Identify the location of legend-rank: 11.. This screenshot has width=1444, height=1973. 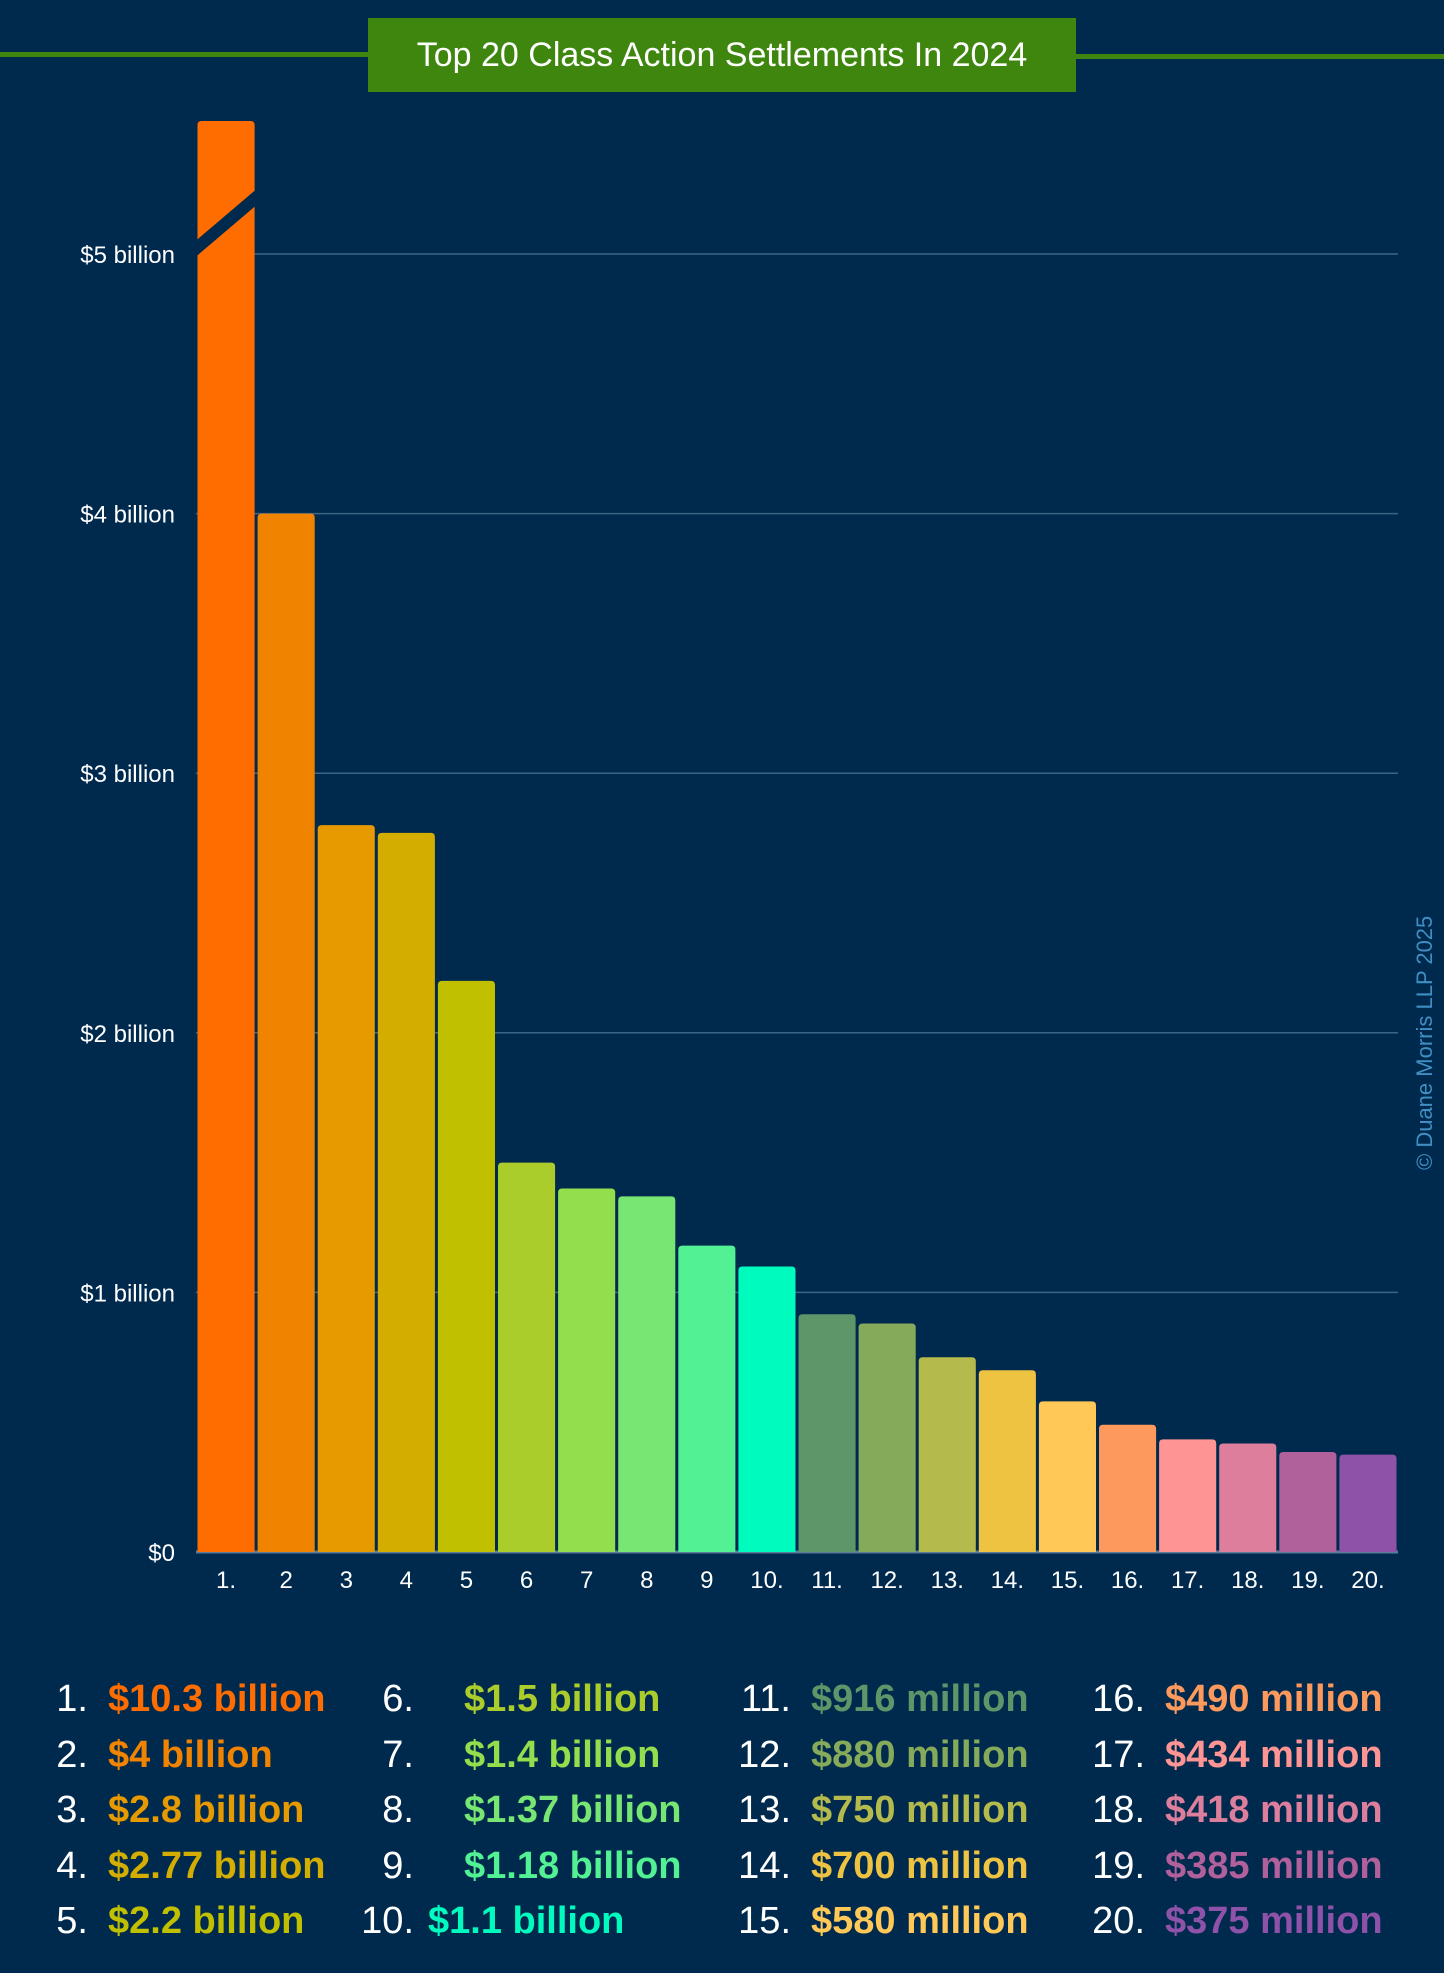
(765, 1699).